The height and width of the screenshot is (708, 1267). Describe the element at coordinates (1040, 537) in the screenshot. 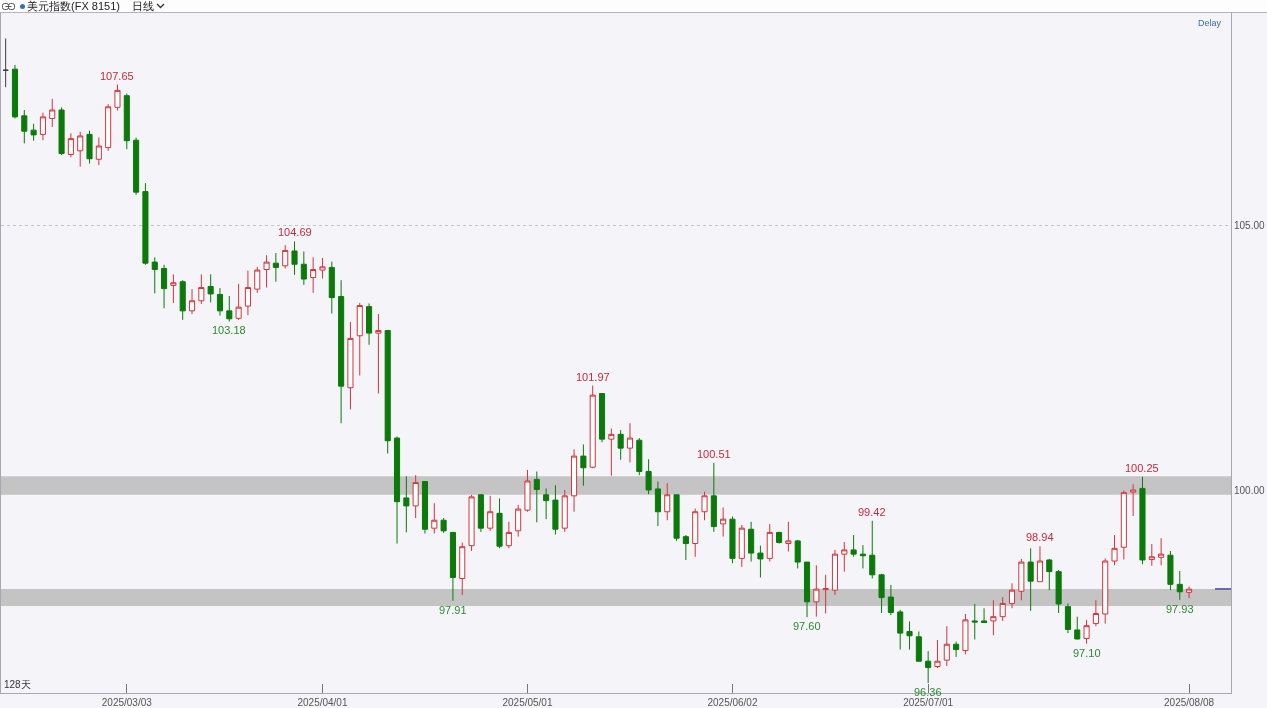

I see `annotation: 98.94` at that location.